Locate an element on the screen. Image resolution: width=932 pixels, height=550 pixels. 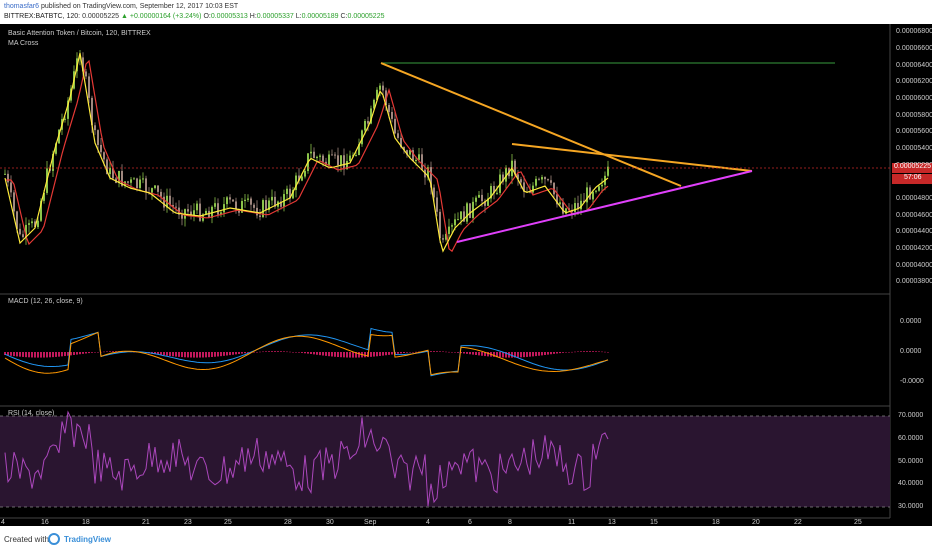
trendline-orange-upper is located at coordinates (531, 124).